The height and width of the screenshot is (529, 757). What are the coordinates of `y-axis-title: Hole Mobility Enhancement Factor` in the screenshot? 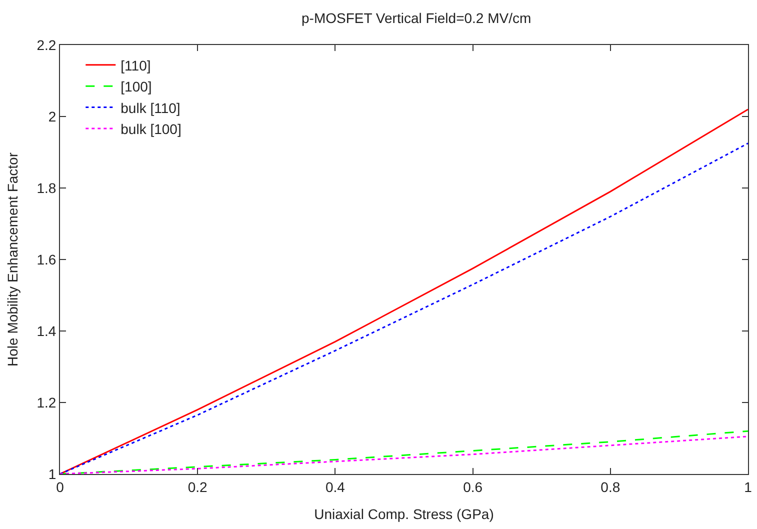 It's located at (12, 259).